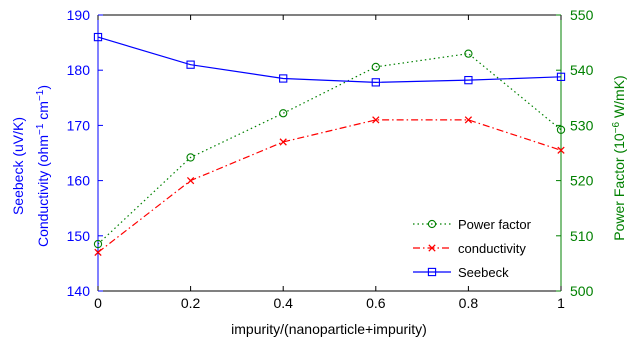 This screenshot has width=641, height=347. Describe the element at coordinates (98, 303) in the screenshot. I see `x-tick-label: 0` at that location.